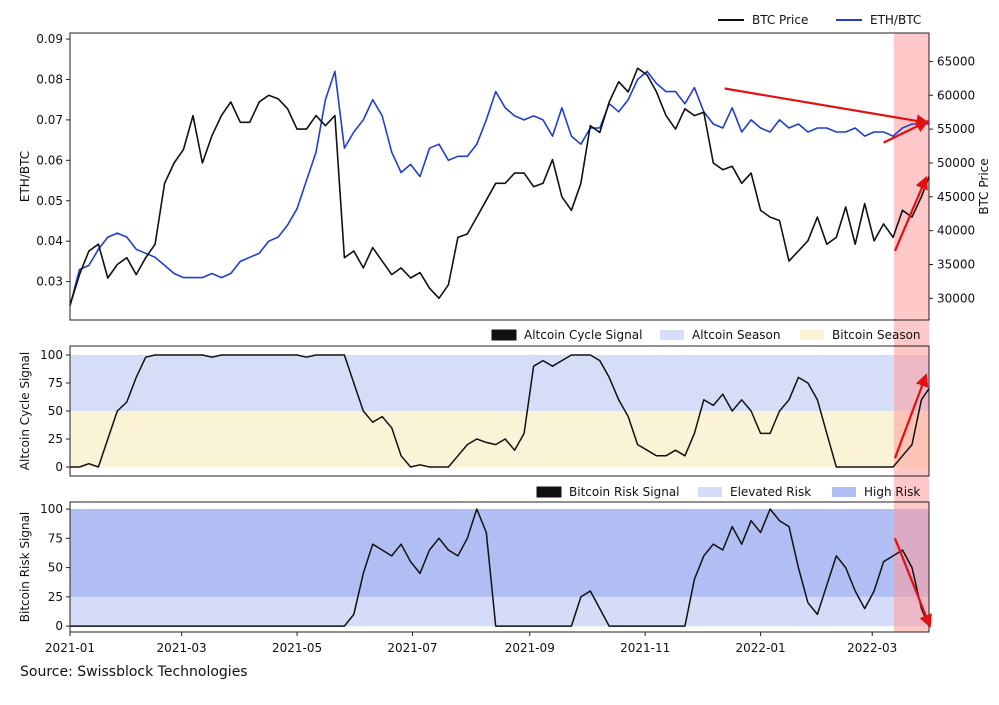  I want to click on btc-price-axis-tick-label: 40000, so click(956, 231).